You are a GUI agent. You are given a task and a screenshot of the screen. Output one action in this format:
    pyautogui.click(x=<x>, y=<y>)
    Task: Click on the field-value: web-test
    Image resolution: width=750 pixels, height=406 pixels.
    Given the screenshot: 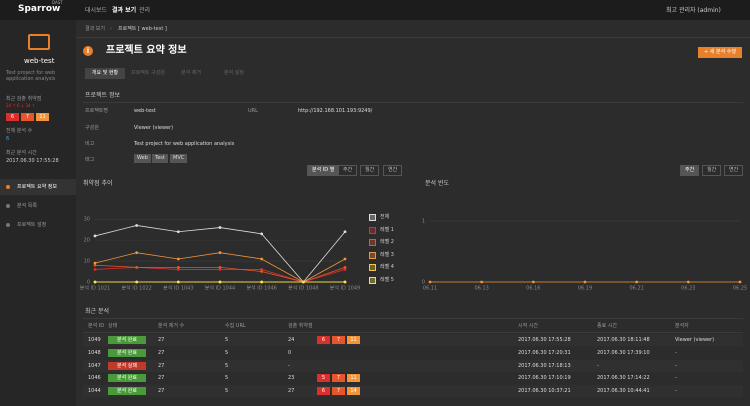 What is the action you would take?
    pyautogui.click(x=145, y=111)
    